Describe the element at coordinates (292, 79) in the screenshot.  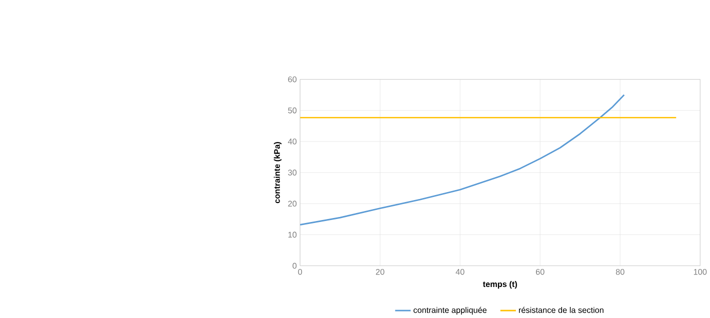
I see `y-tick-label: 60` at that location.